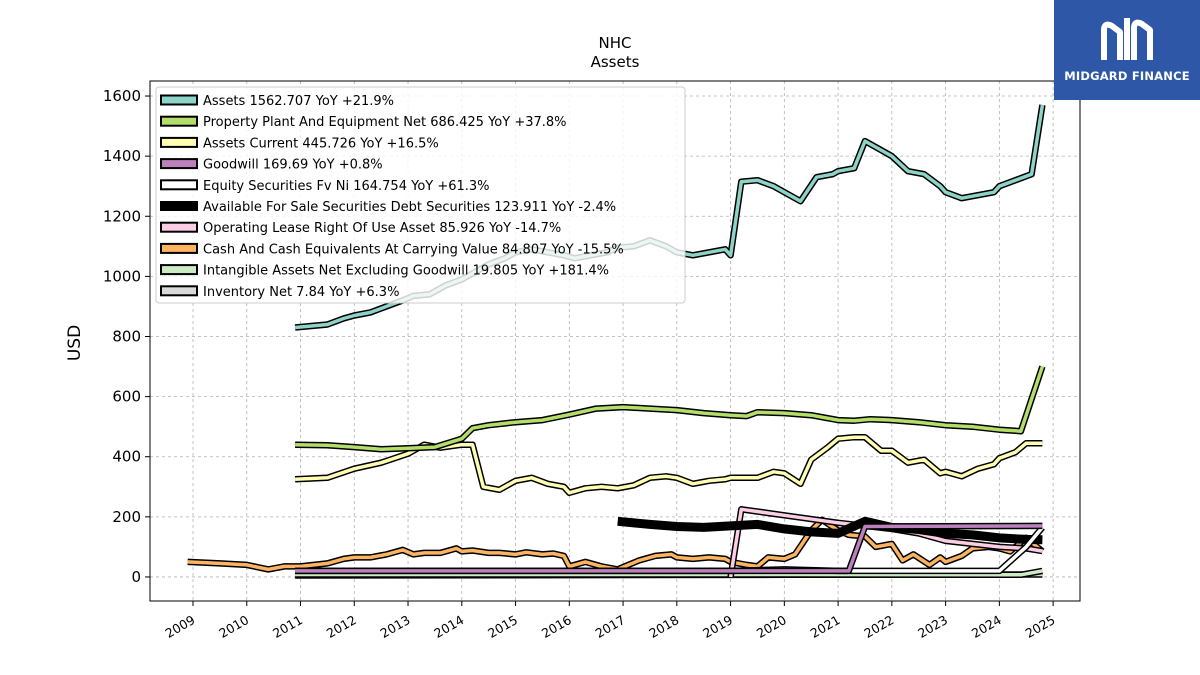 Image resolution: width=1200 pixels, height=675 pixels. Describe the element at coordinates (301, 292) in the screenshot. I see `legend-label: Inventory Net 7.84 YoY +6.3%` at that location.